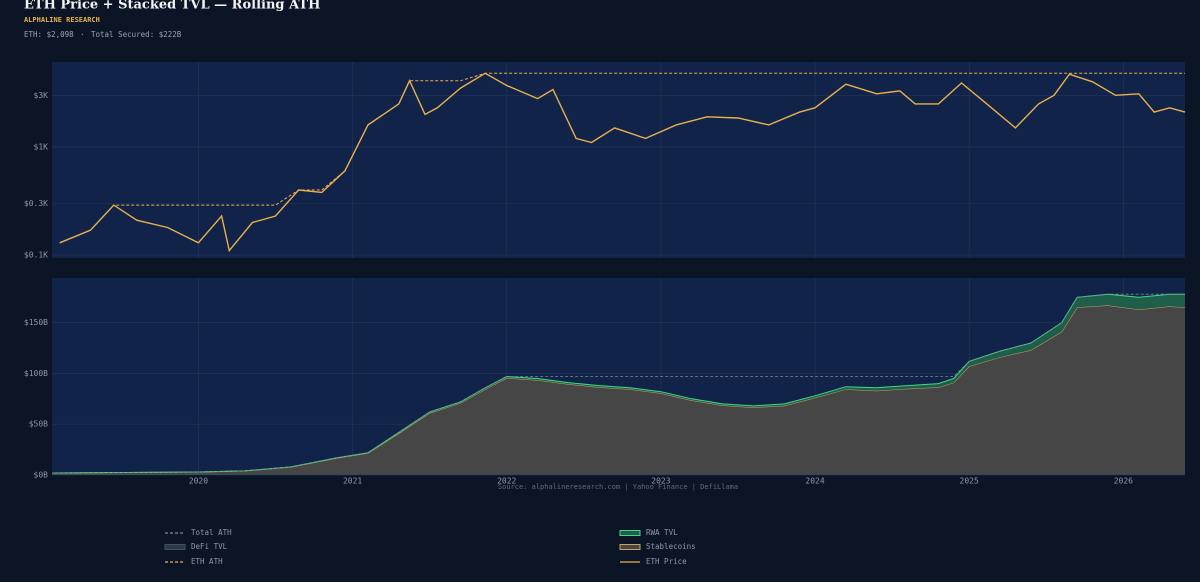 This screenshot has width=1200, height=582. What do you see at coordinates (36, 373) in the screenshot?
I see `y-tick-label: $100B` at bounding box center [36, 373].